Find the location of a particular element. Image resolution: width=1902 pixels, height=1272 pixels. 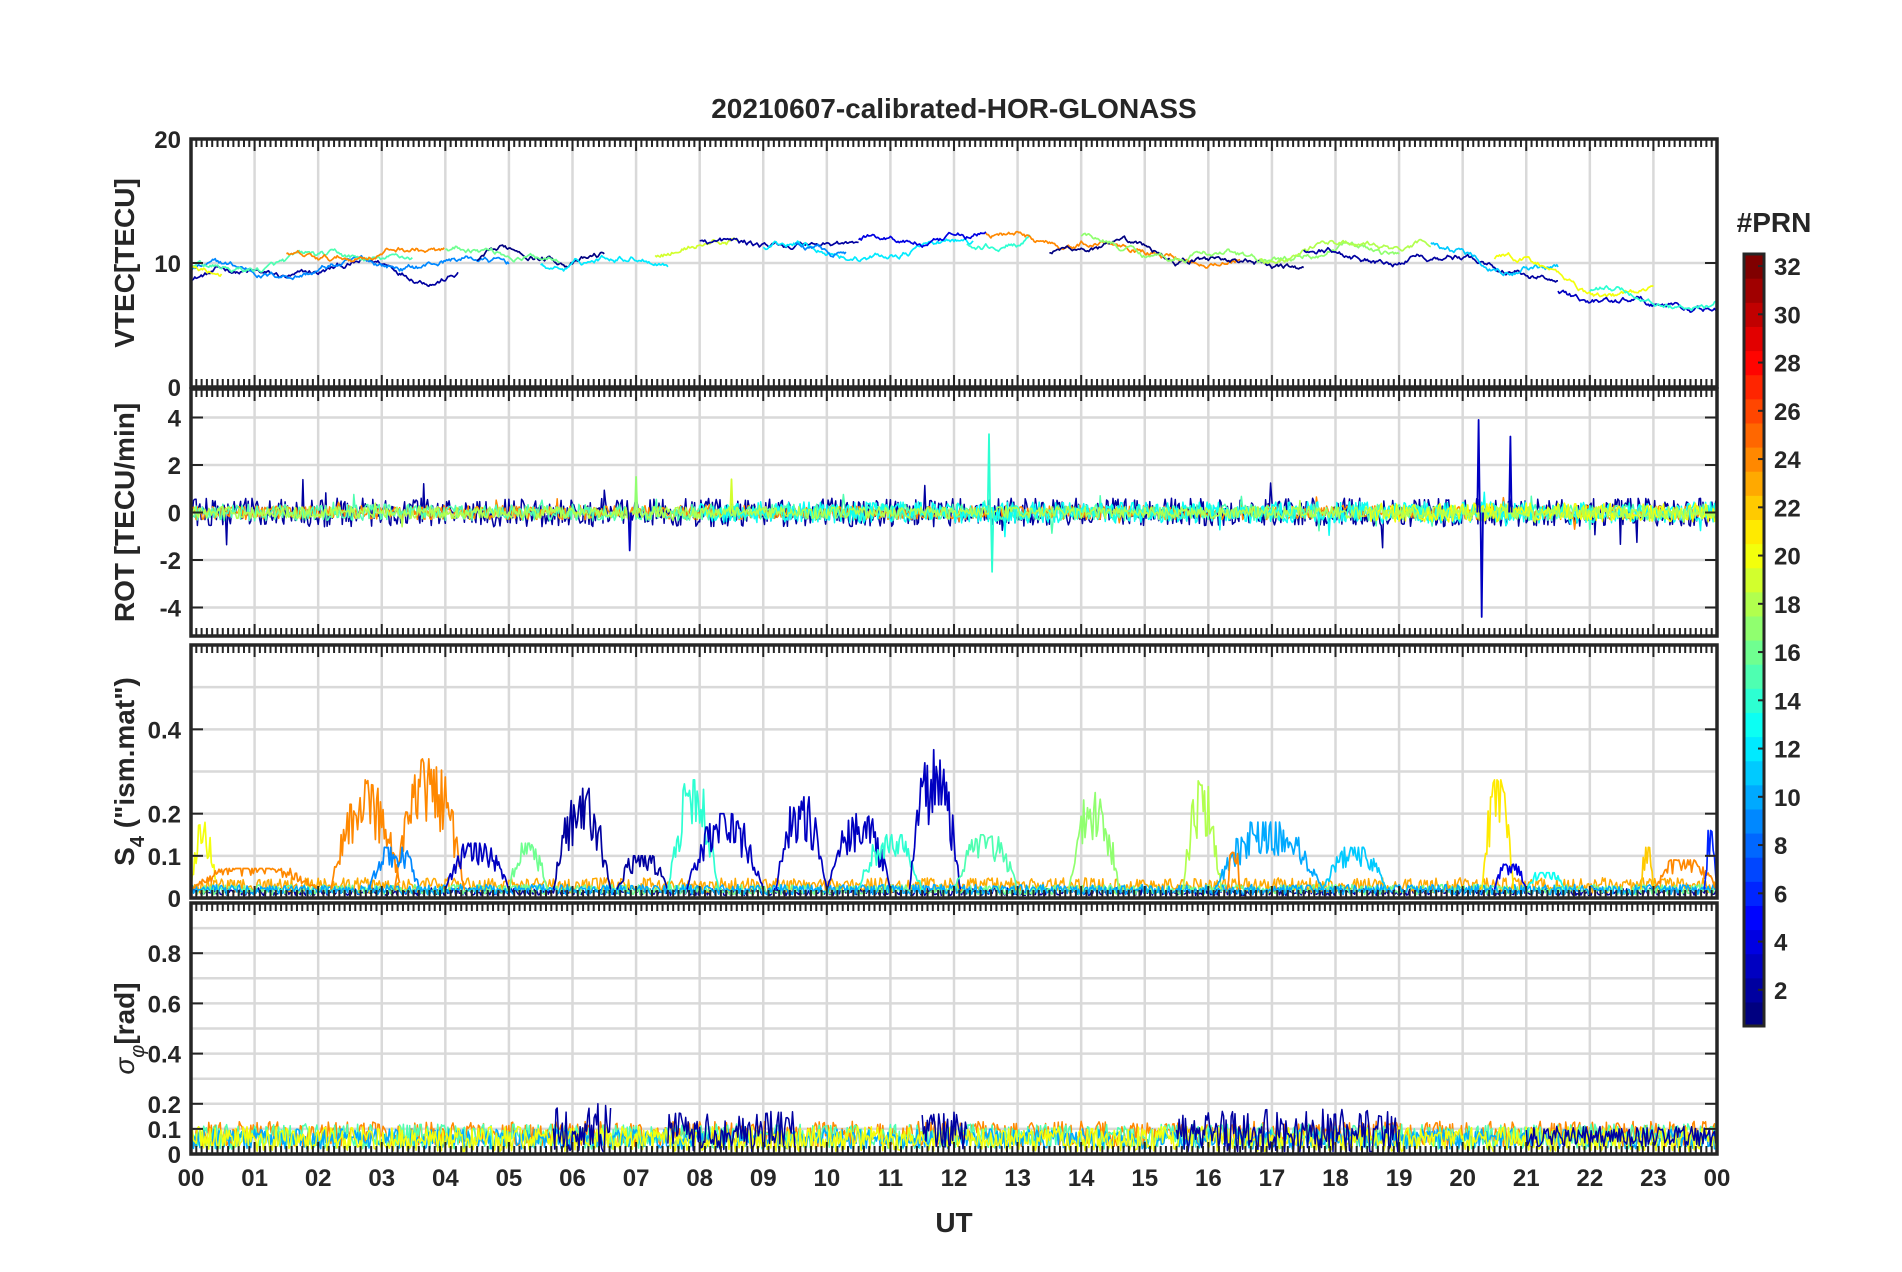

x-tick-label: 19 is located at coordinates (1399, 1178).